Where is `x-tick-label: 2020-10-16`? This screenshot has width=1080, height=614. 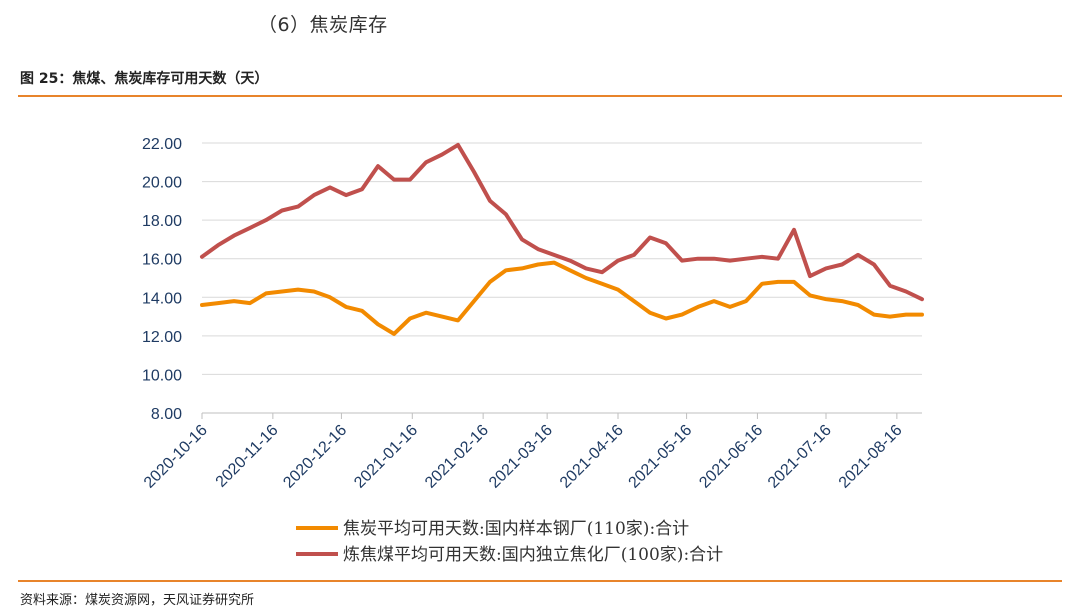 x-tick-label: 2020-10-16 is located at coordinates (176, 457).